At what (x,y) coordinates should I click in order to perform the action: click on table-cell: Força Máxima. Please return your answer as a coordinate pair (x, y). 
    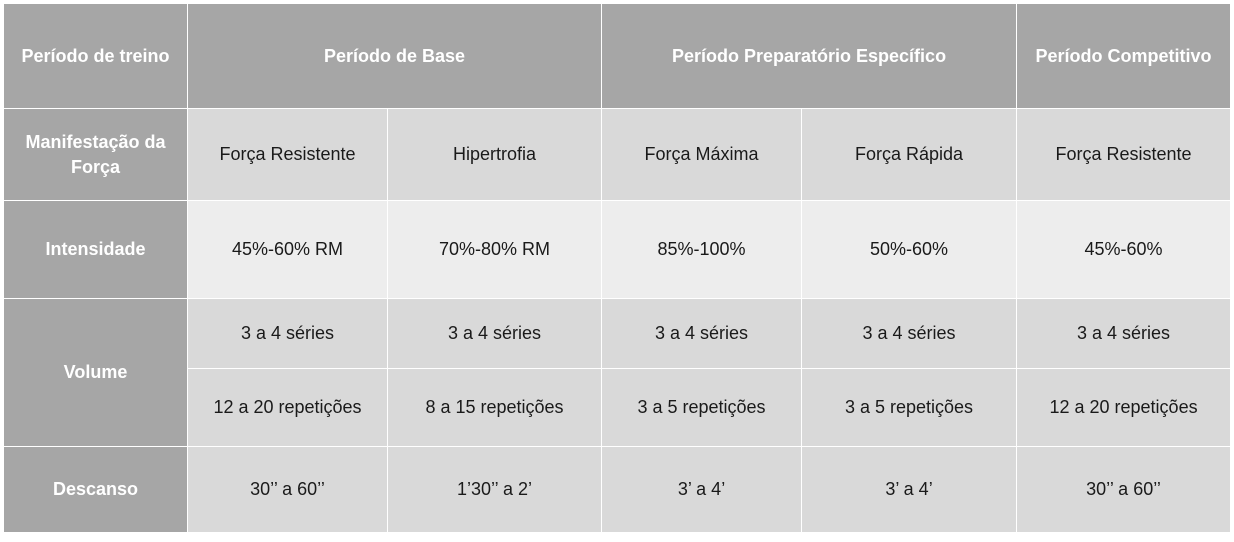
    Looking at the image, I should click on (702, 154).